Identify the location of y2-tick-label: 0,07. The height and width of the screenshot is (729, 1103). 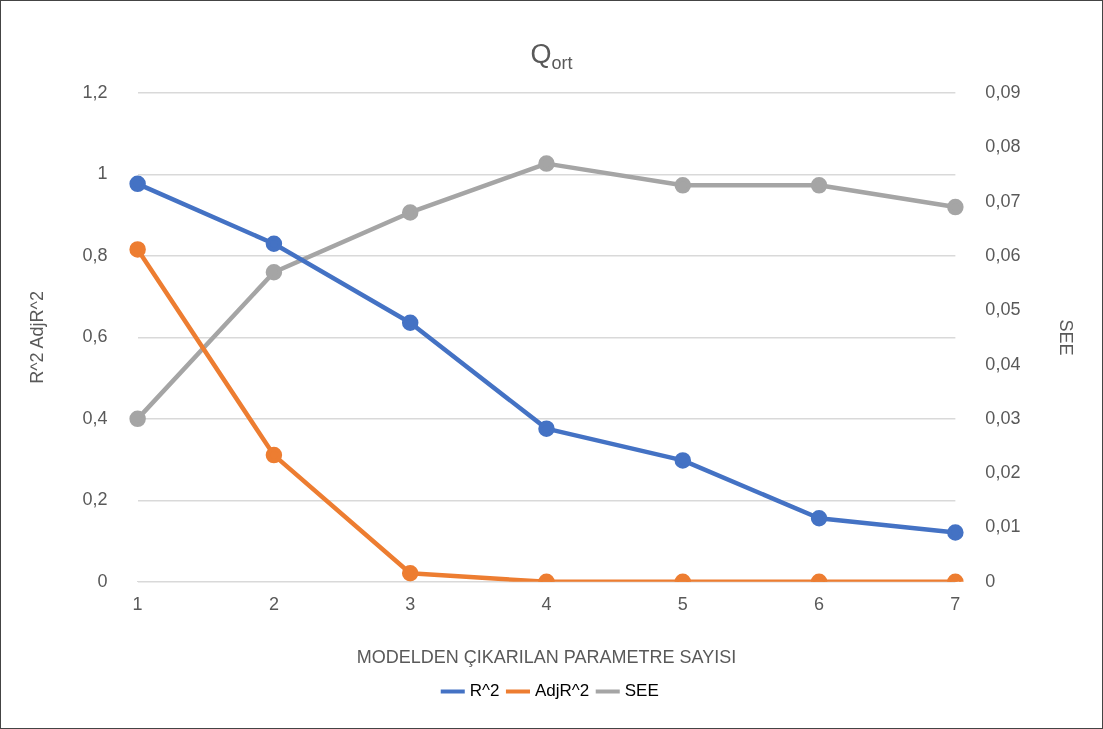
(1003, 200).